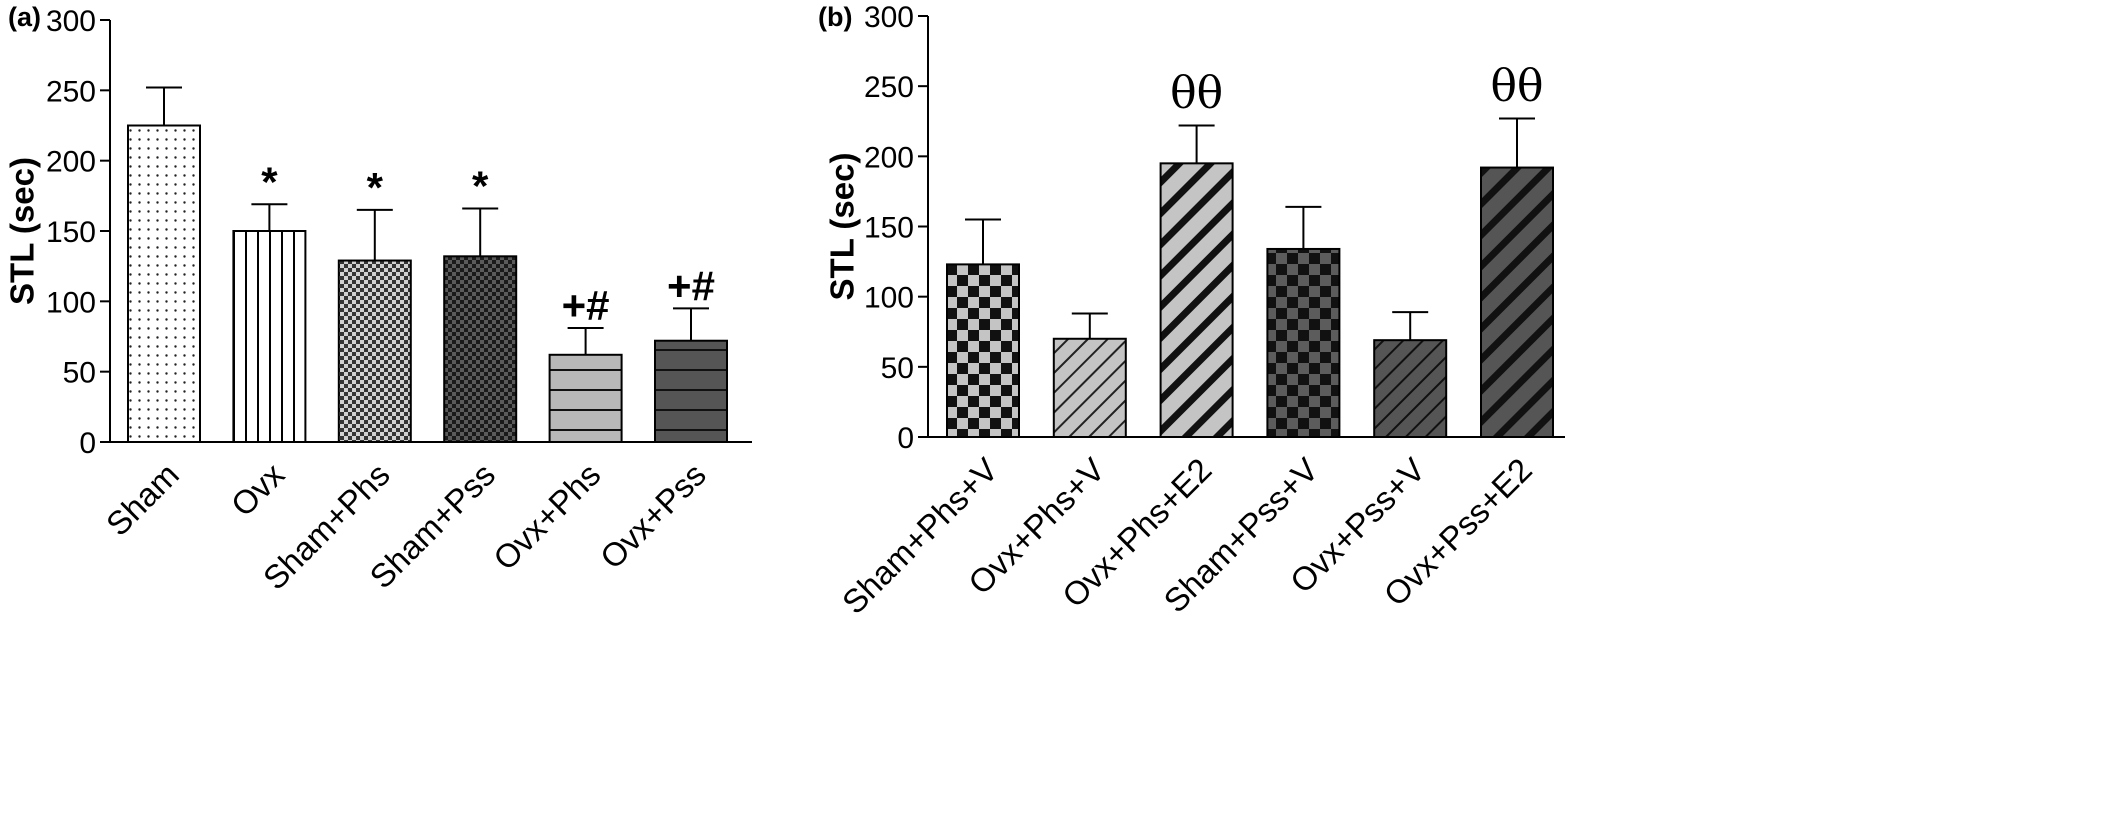 This screenshot has height=819, width=2128. What do you see at coordinates (24, 17) in the screenshot?
I see `panel-letter: (a)` at bounding box center [24, 17].